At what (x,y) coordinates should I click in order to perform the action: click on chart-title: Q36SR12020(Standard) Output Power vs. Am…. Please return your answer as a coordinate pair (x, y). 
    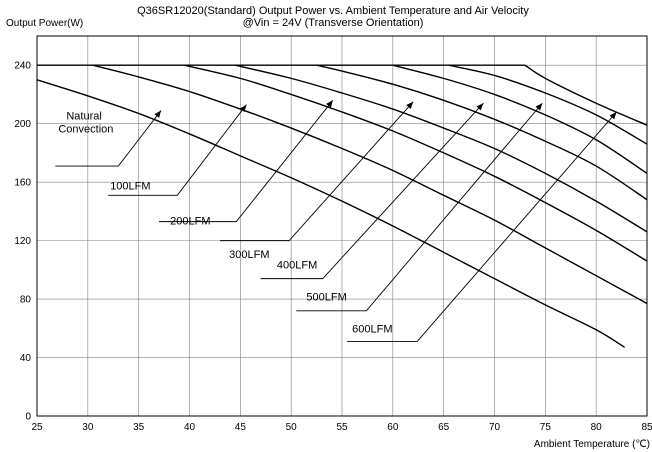
    Looking at the image, I should click on (333, 11).